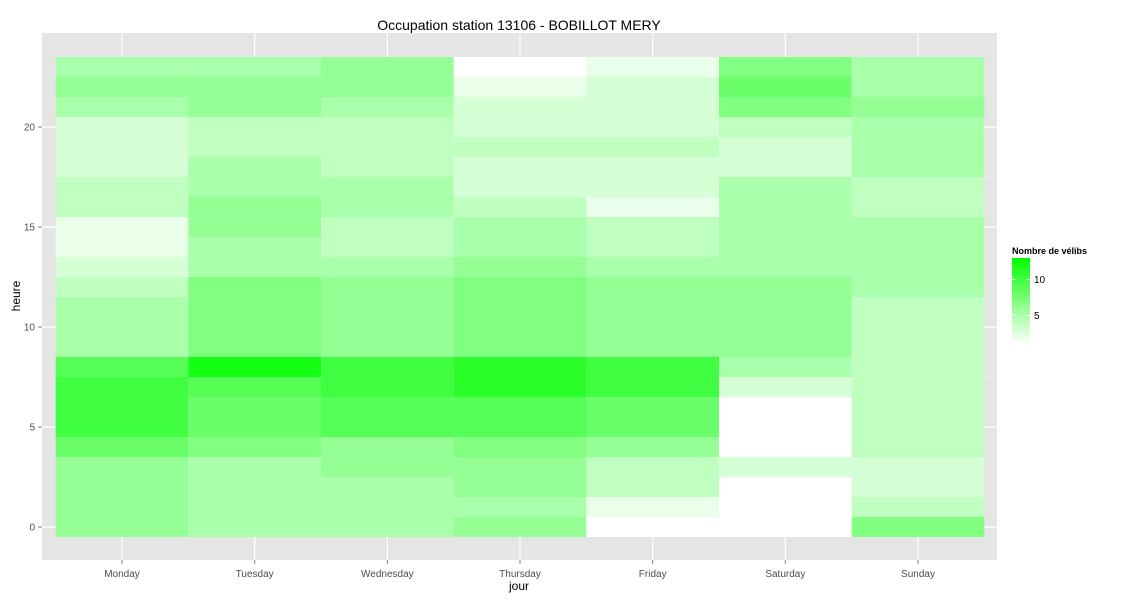  I want to click on legend-color-bar, so click(1021, 301).